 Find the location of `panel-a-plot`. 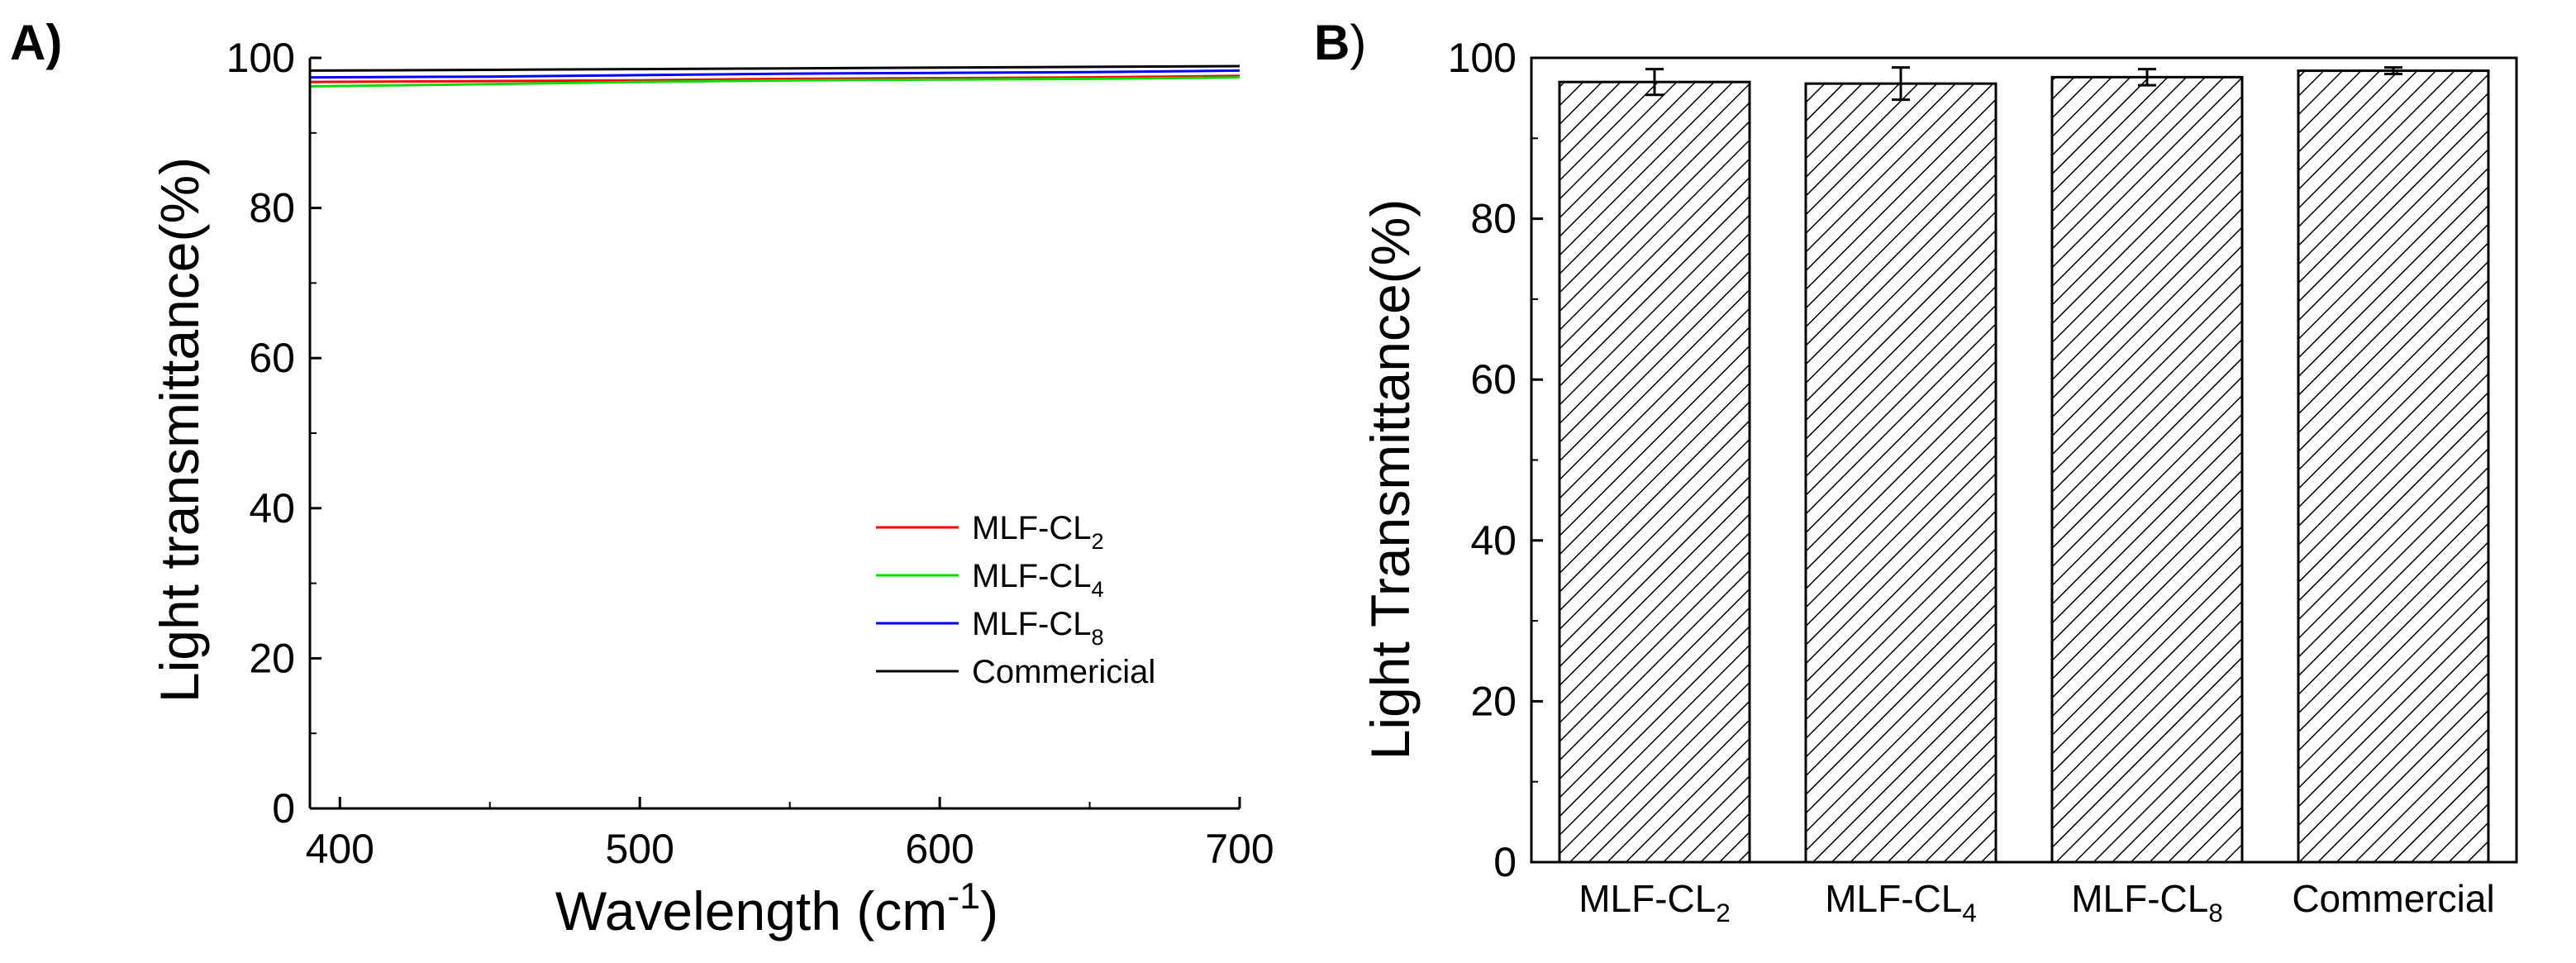

panel-a-plot is located at coordinates (775, 76).